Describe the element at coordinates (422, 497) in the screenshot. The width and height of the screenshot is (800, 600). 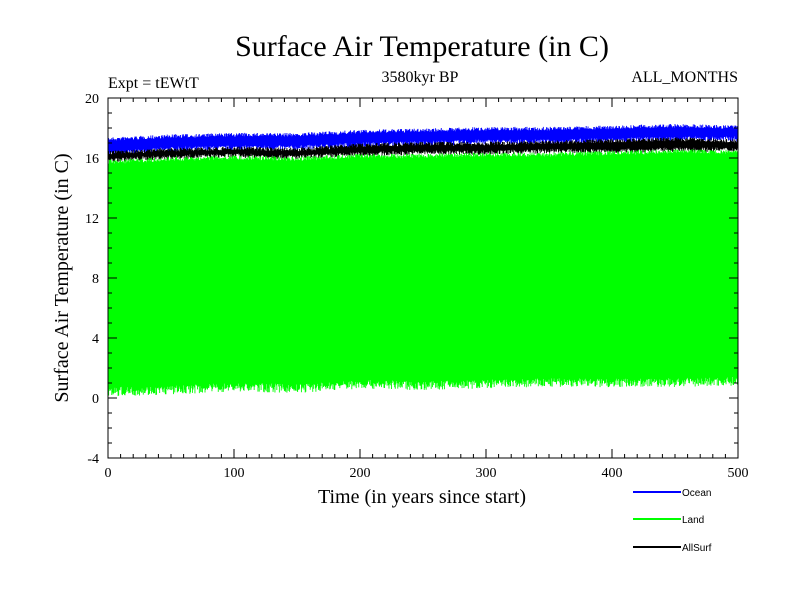
I see `x-axis-label: Time (in years since start)` at that location.